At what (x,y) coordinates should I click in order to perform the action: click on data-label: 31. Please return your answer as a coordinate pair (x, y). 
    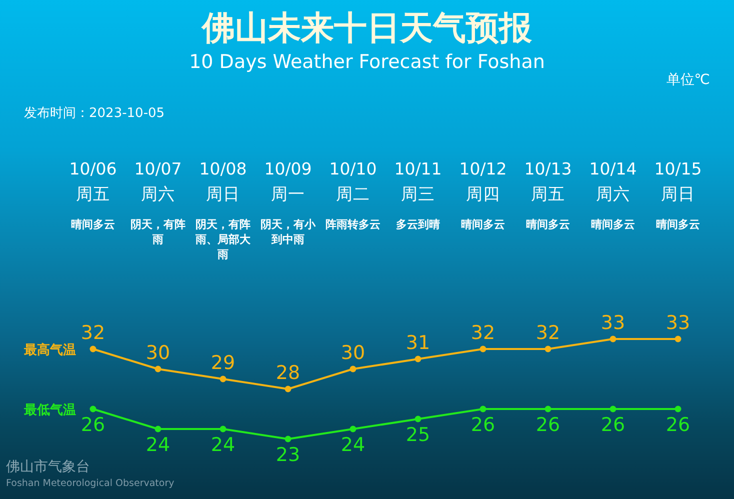
    Looking at the image, I should click on (418, 343).